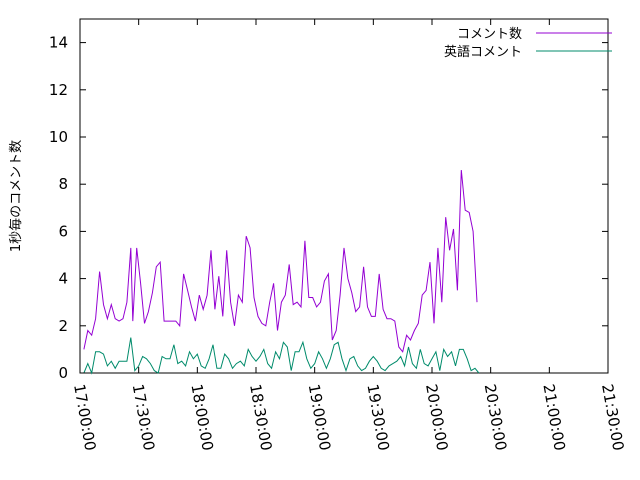  I want to click on y-axis-label: 1秒毎のコメント数, so click(16, 196).